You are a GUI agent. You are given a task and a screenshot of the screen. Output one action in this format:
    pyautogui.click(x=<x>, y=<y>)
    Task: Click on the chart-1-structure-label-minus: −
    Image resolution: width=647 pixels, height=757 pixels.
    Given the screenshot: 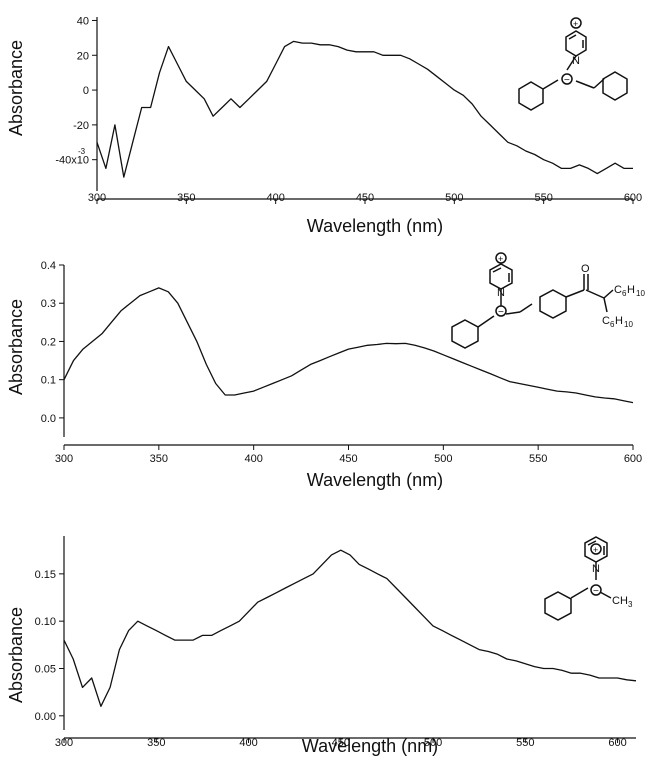 What is the action you would take?
    pyautogui.click(x=567, y=80)
    